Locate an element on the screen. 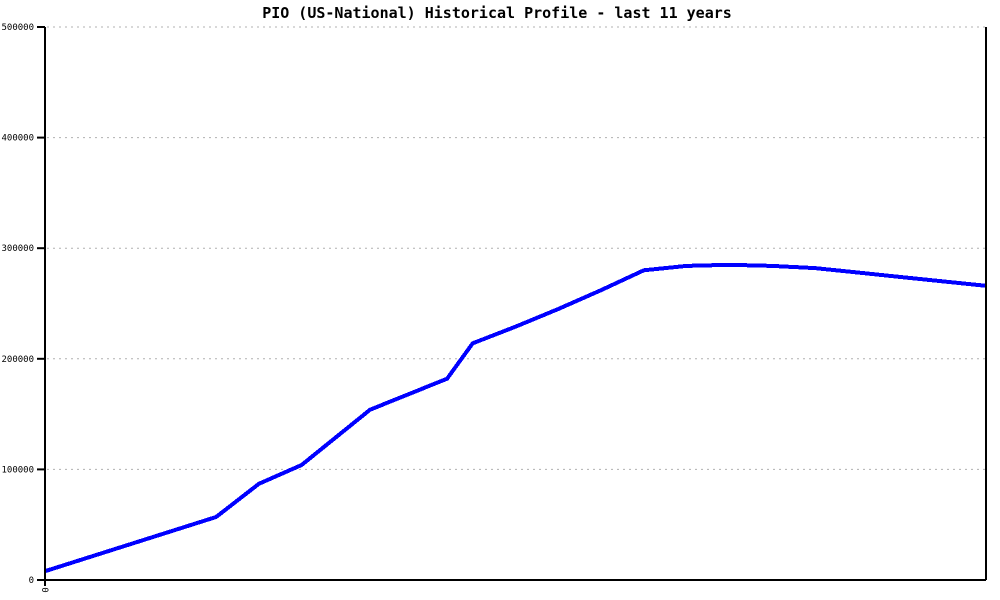 The width and height of the screenshot is (1000, 600). tick-labels-layer: 0 100000 200000 300000 400000 500000 0 is located at coordinates (25, 308).